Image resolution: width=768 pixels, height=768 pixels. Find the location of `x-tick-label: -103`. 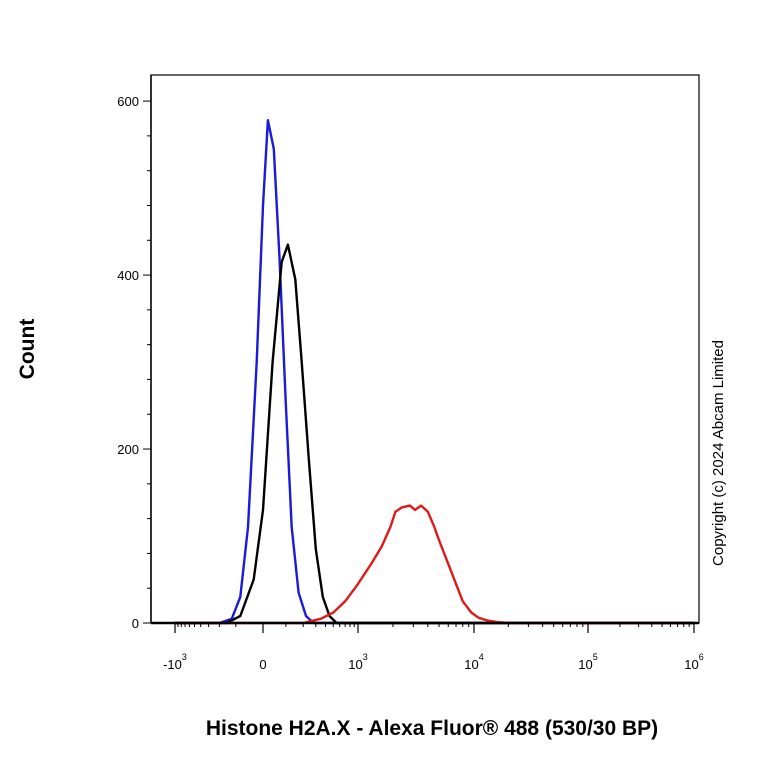

x-tick-label: -103 is located at coordinates (175, 662).